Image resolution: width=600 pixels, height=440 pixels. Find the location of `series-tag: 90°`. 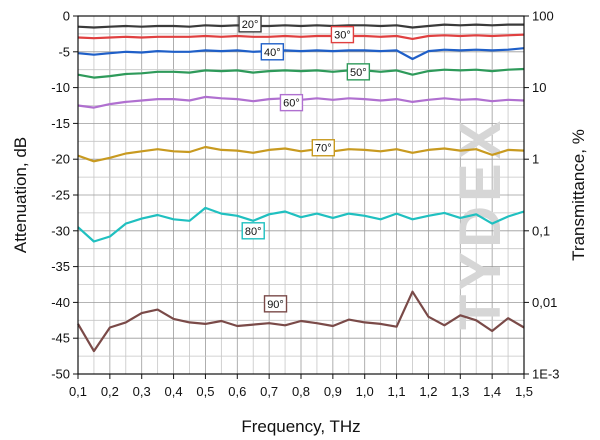

series-tag: 90° is located at coordinates (275, 304).